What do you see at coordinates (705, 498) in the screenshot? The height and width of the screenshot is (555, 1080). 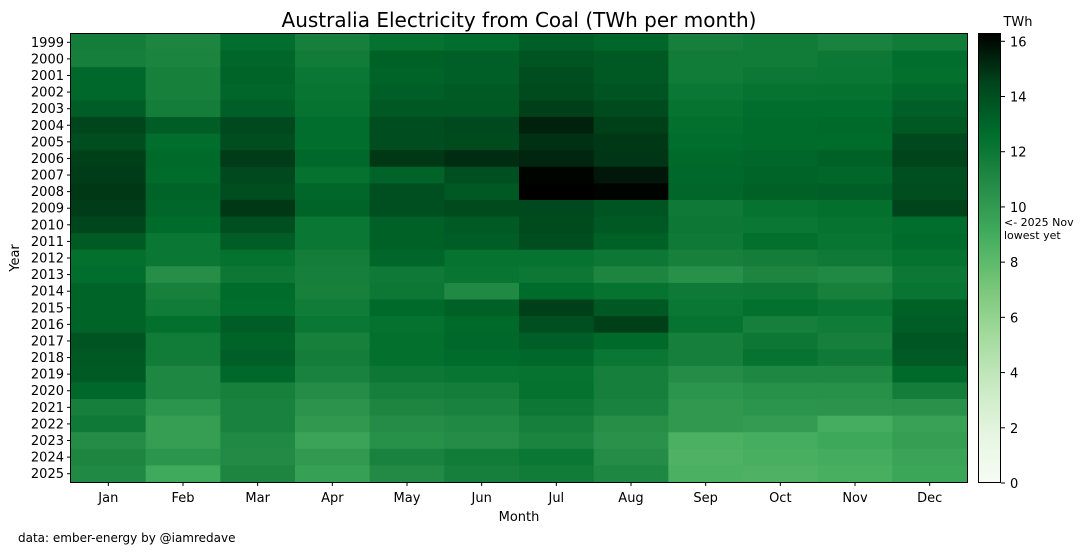 I see `x-tick-label: Sep` at bounding box center [705, 498].